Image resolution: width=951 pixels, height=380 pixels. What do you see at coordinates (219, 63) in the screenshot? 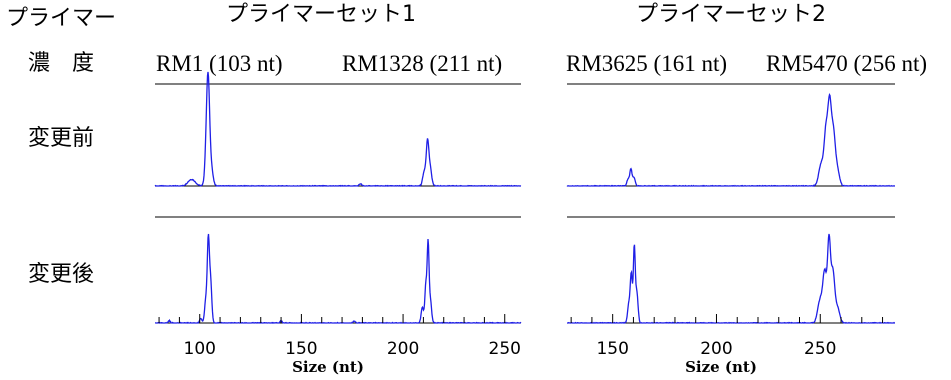
I see `marker-label-rm1: RM1 (103 nt)` at bounding box center [219, 63].